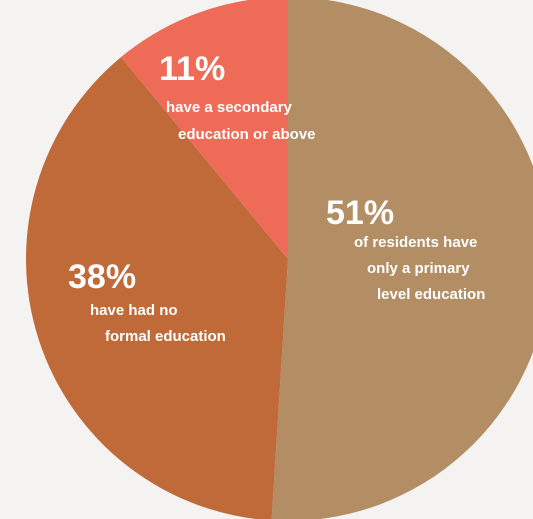 Image resolution: width=533 pixels, height=519 pixels. I want to click on slice-secondary-value-label: 11%, so click(192, 69).